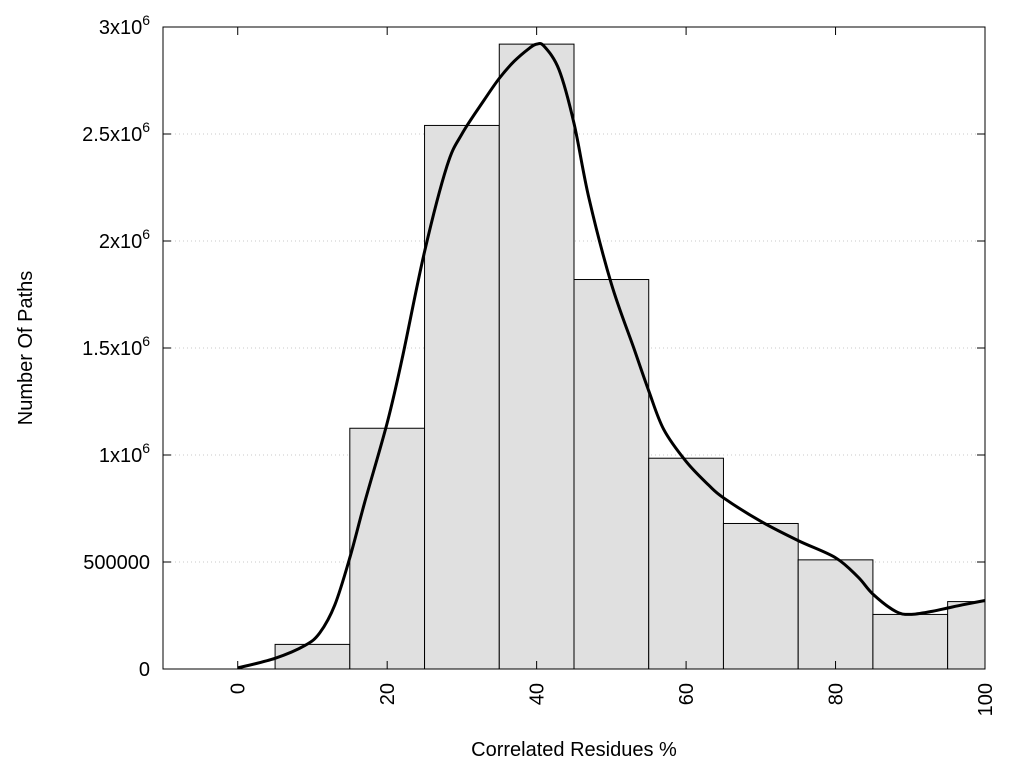 This screenshot has height=768, width=1024. What do you see at coordinates (574, 750) in the screenshot?
I see `x-axis-label: Correlated Residues %` at bounding box center [574, 750].